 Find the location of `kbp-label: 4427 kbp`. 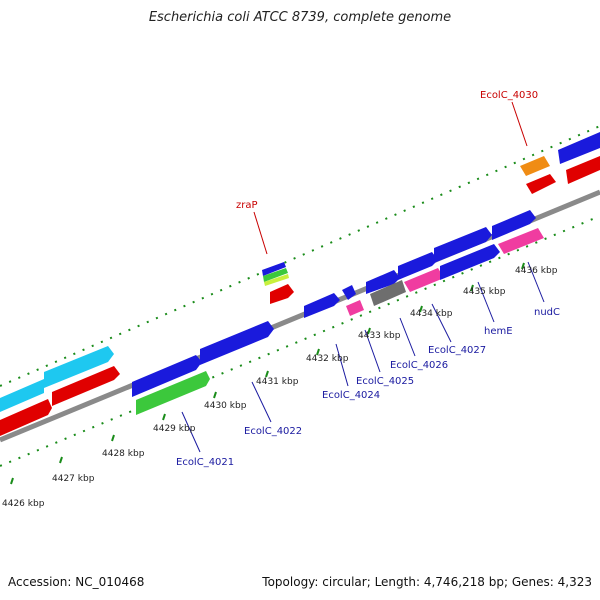

kbp-label: 4427 kbp is located at coordinates (73, 479).